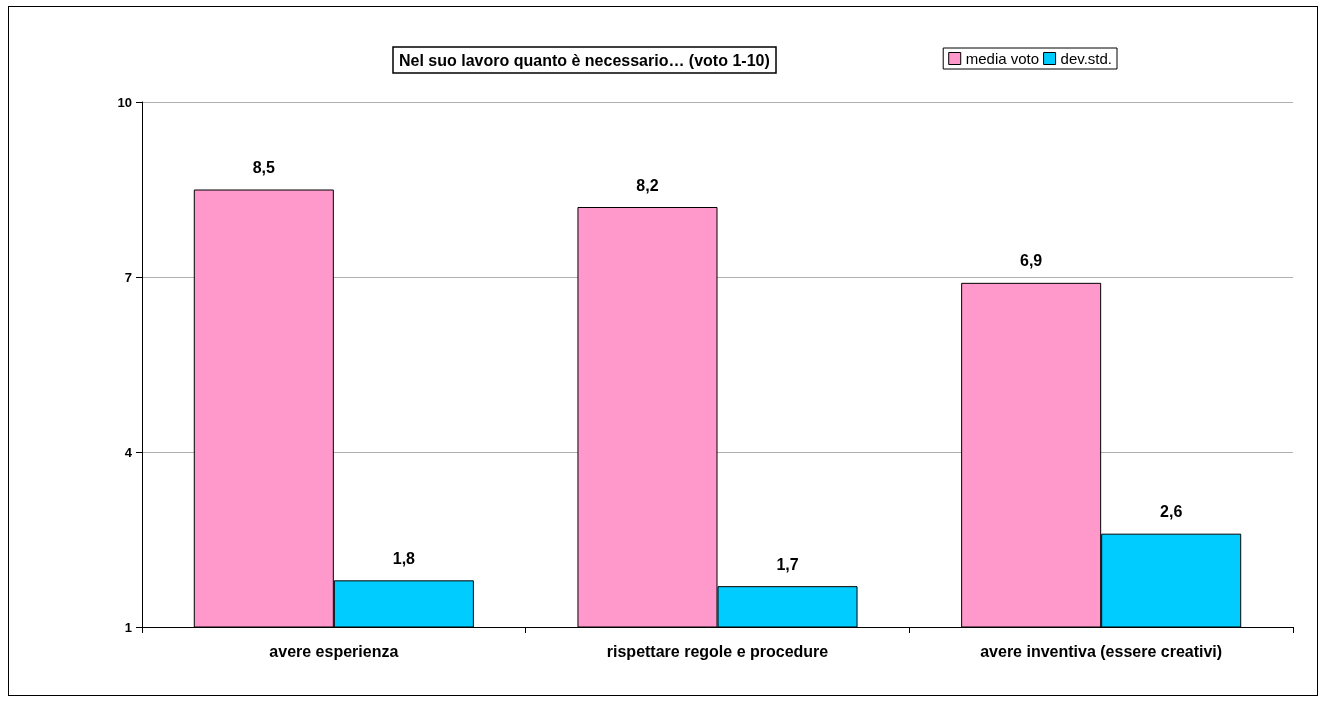  I want to click on y-tick-label: 1, so click(128, 627).